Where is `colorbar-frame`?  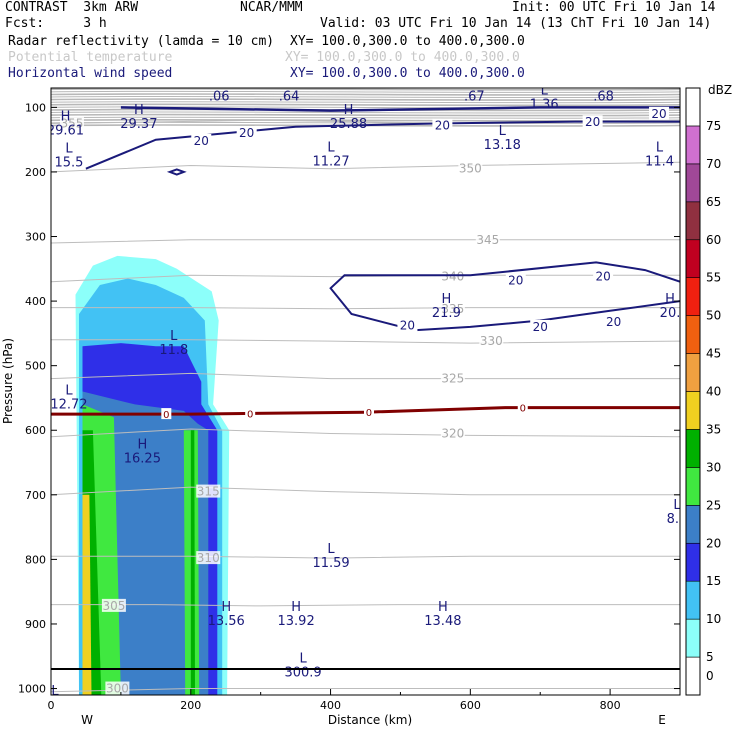
colorbar-frame is located at coordinates (693, 391).